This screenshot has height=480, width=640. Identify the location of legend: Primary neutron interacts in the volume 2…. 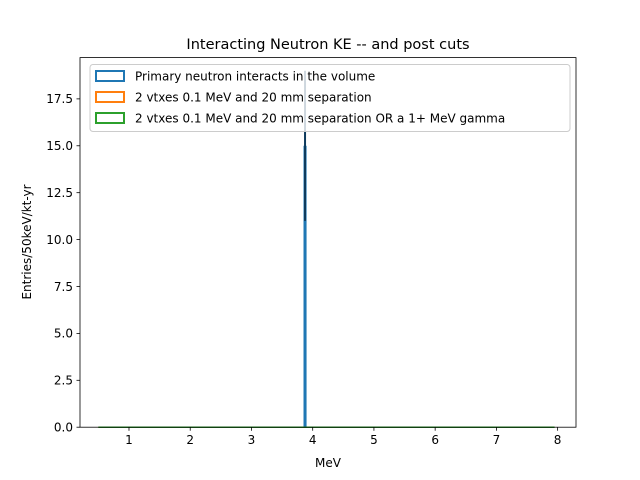
(330, 98).